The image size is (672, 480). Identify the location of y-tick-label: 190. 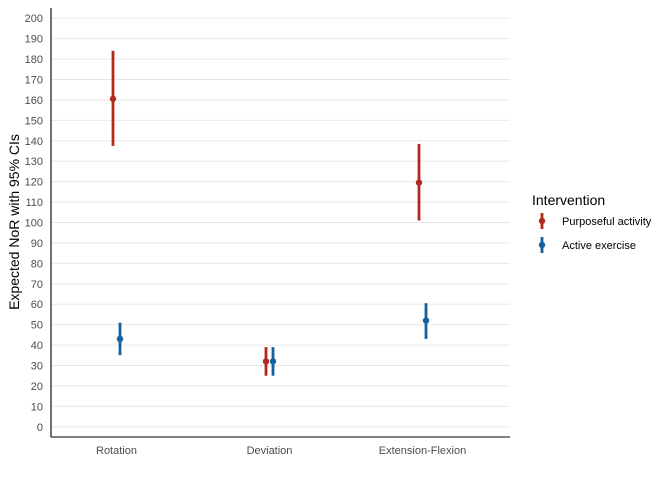
(34, 40).